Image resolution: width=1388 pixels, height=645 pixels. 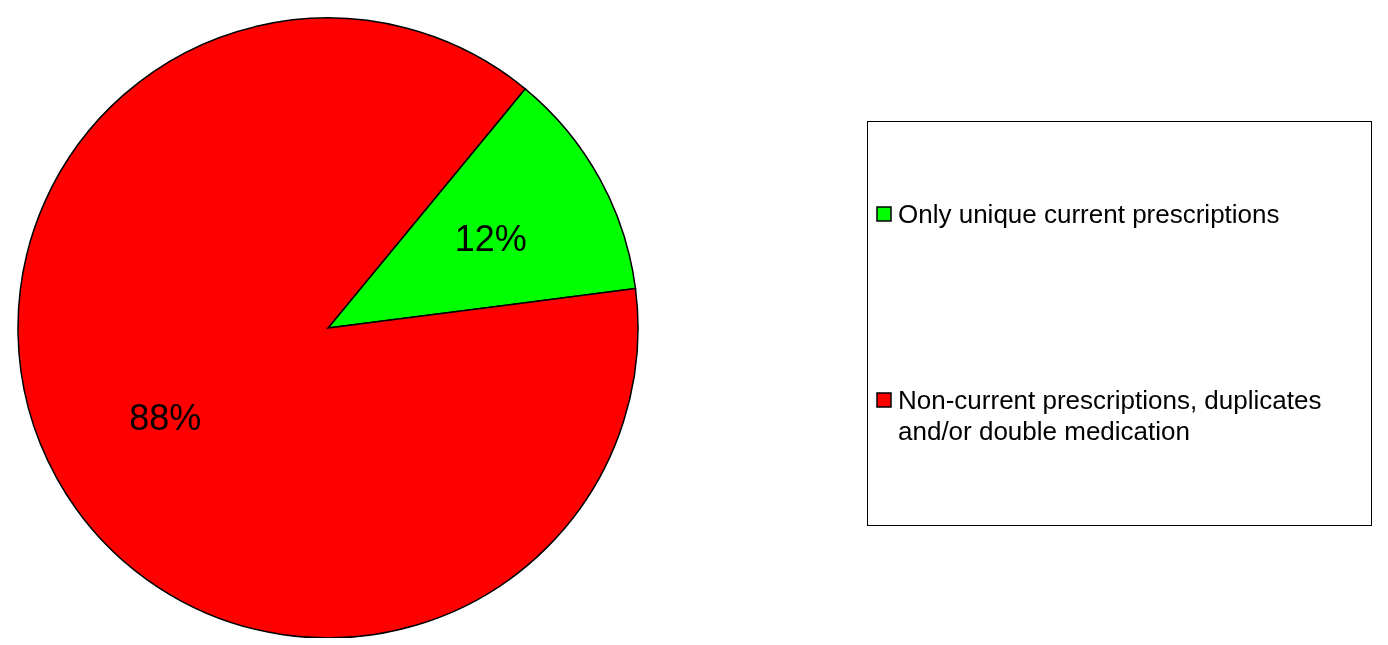 I want to click on legend-label: Non-current prescriptions, duplicates and/or double medication, so click(x=1110, y=416).